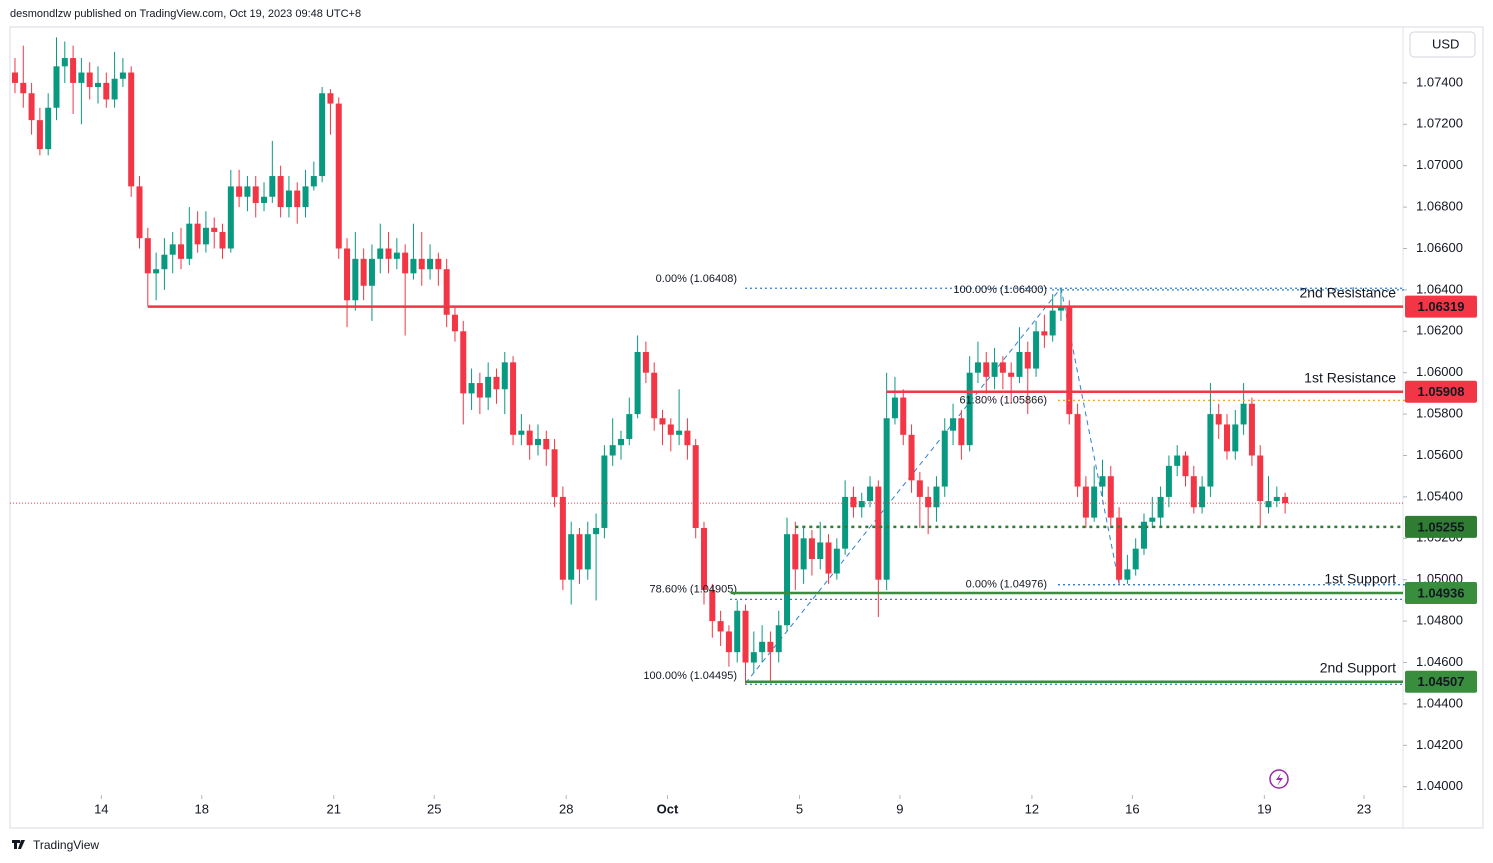  I want to click on x-tick-label: 18, so click(202, 808).